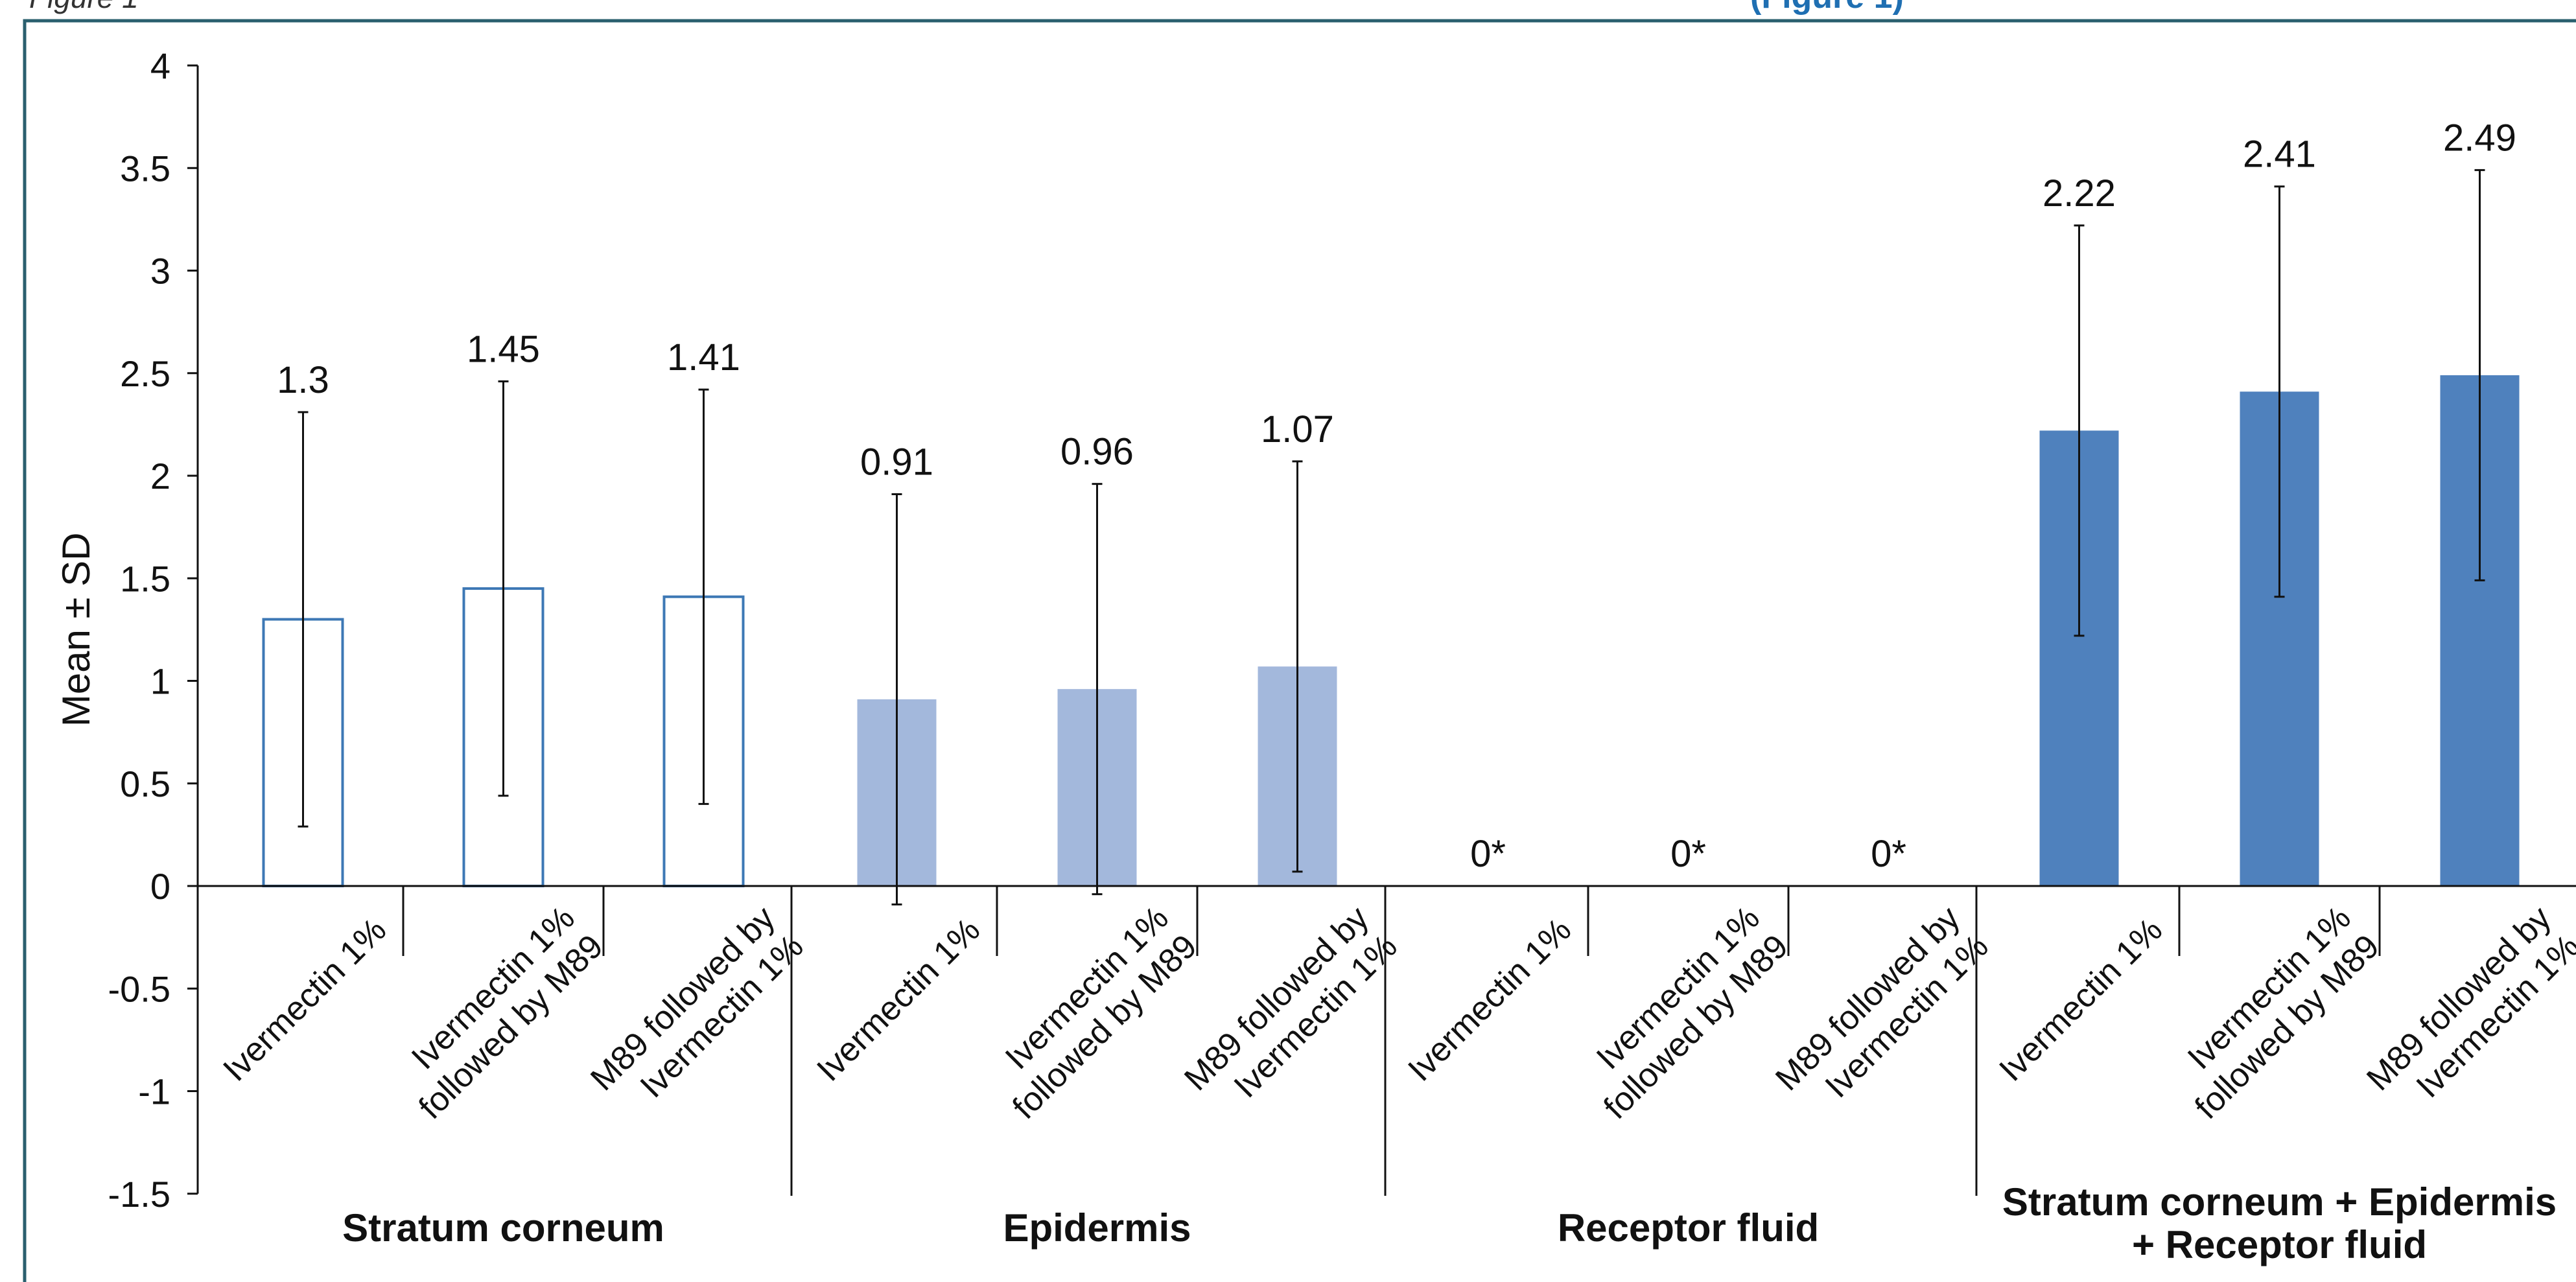 The height and width of the screenshot is (1282, 2576). I want to click on y-tick-label: 2, so click(160, 476).